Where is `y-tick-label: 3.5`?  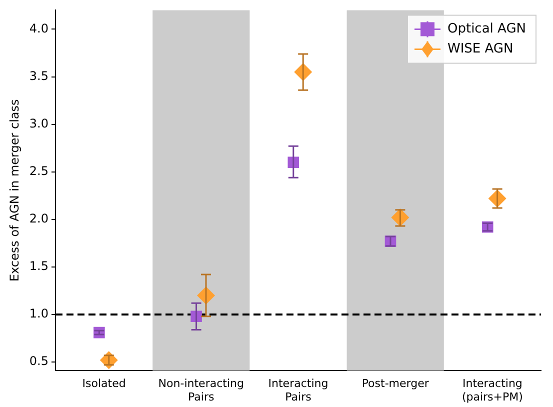 y-tick-label: 3.5 is located at coordinates (38, 75).